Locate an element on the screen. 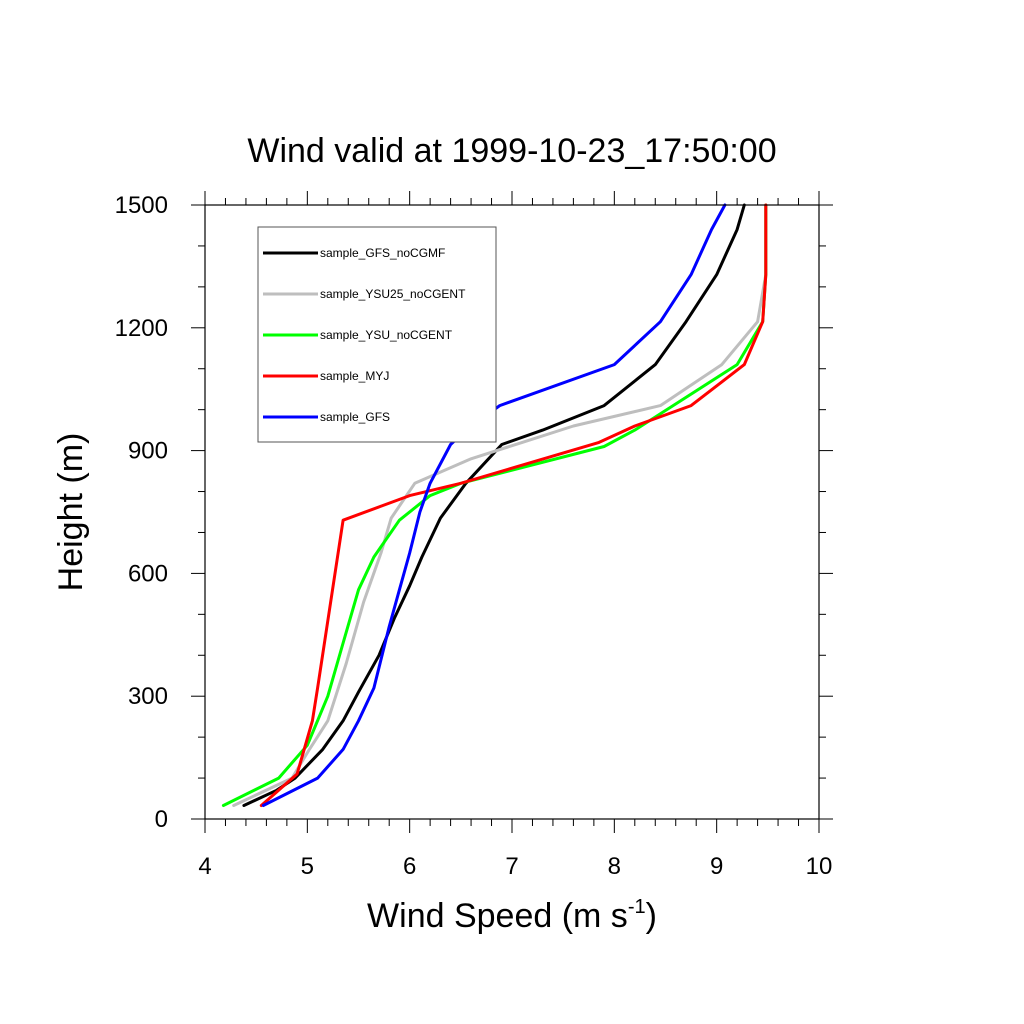 Image resolution: width=1024 pixels, height=1024 pixels. x-tick-label: 6 is located at coordinates (409, 866).